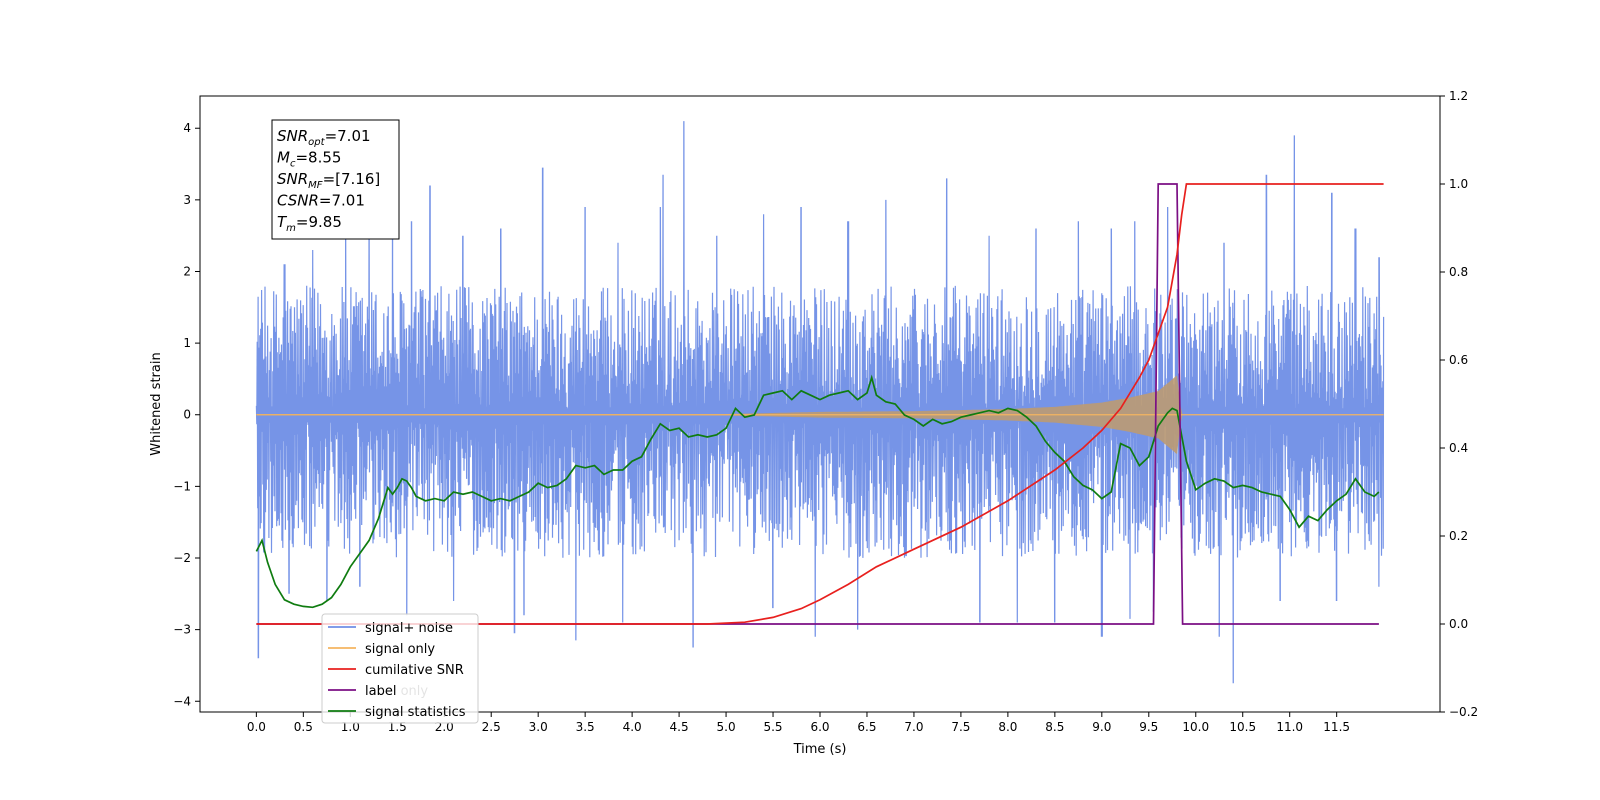 Image resolution: width=1600 pixels, height=800 pixels. I want to click on x-tick-label: 8.0, so click(1007, 727).